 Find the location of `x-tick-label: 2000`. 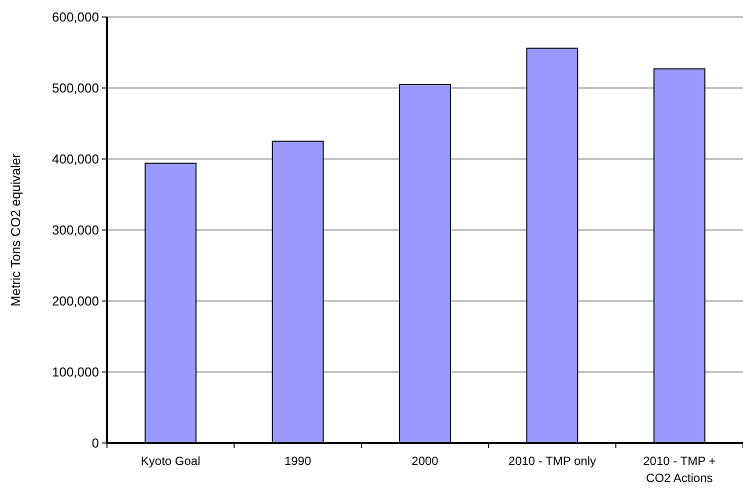

x-tick-label: 2000 is located at coordinates (425, 461).